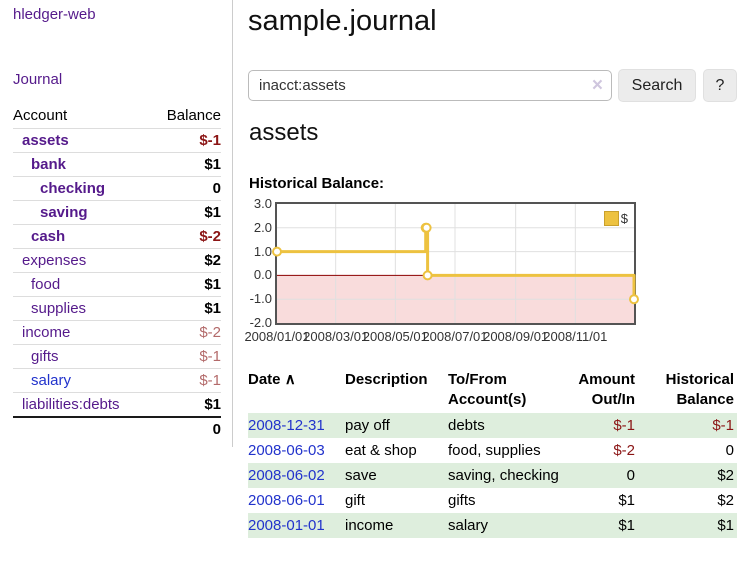 The height and width of the screenshot is (582, 742). Describe the element at coordinates (216, 429) in the screenshot. I see `total-balance: 0` at that location.